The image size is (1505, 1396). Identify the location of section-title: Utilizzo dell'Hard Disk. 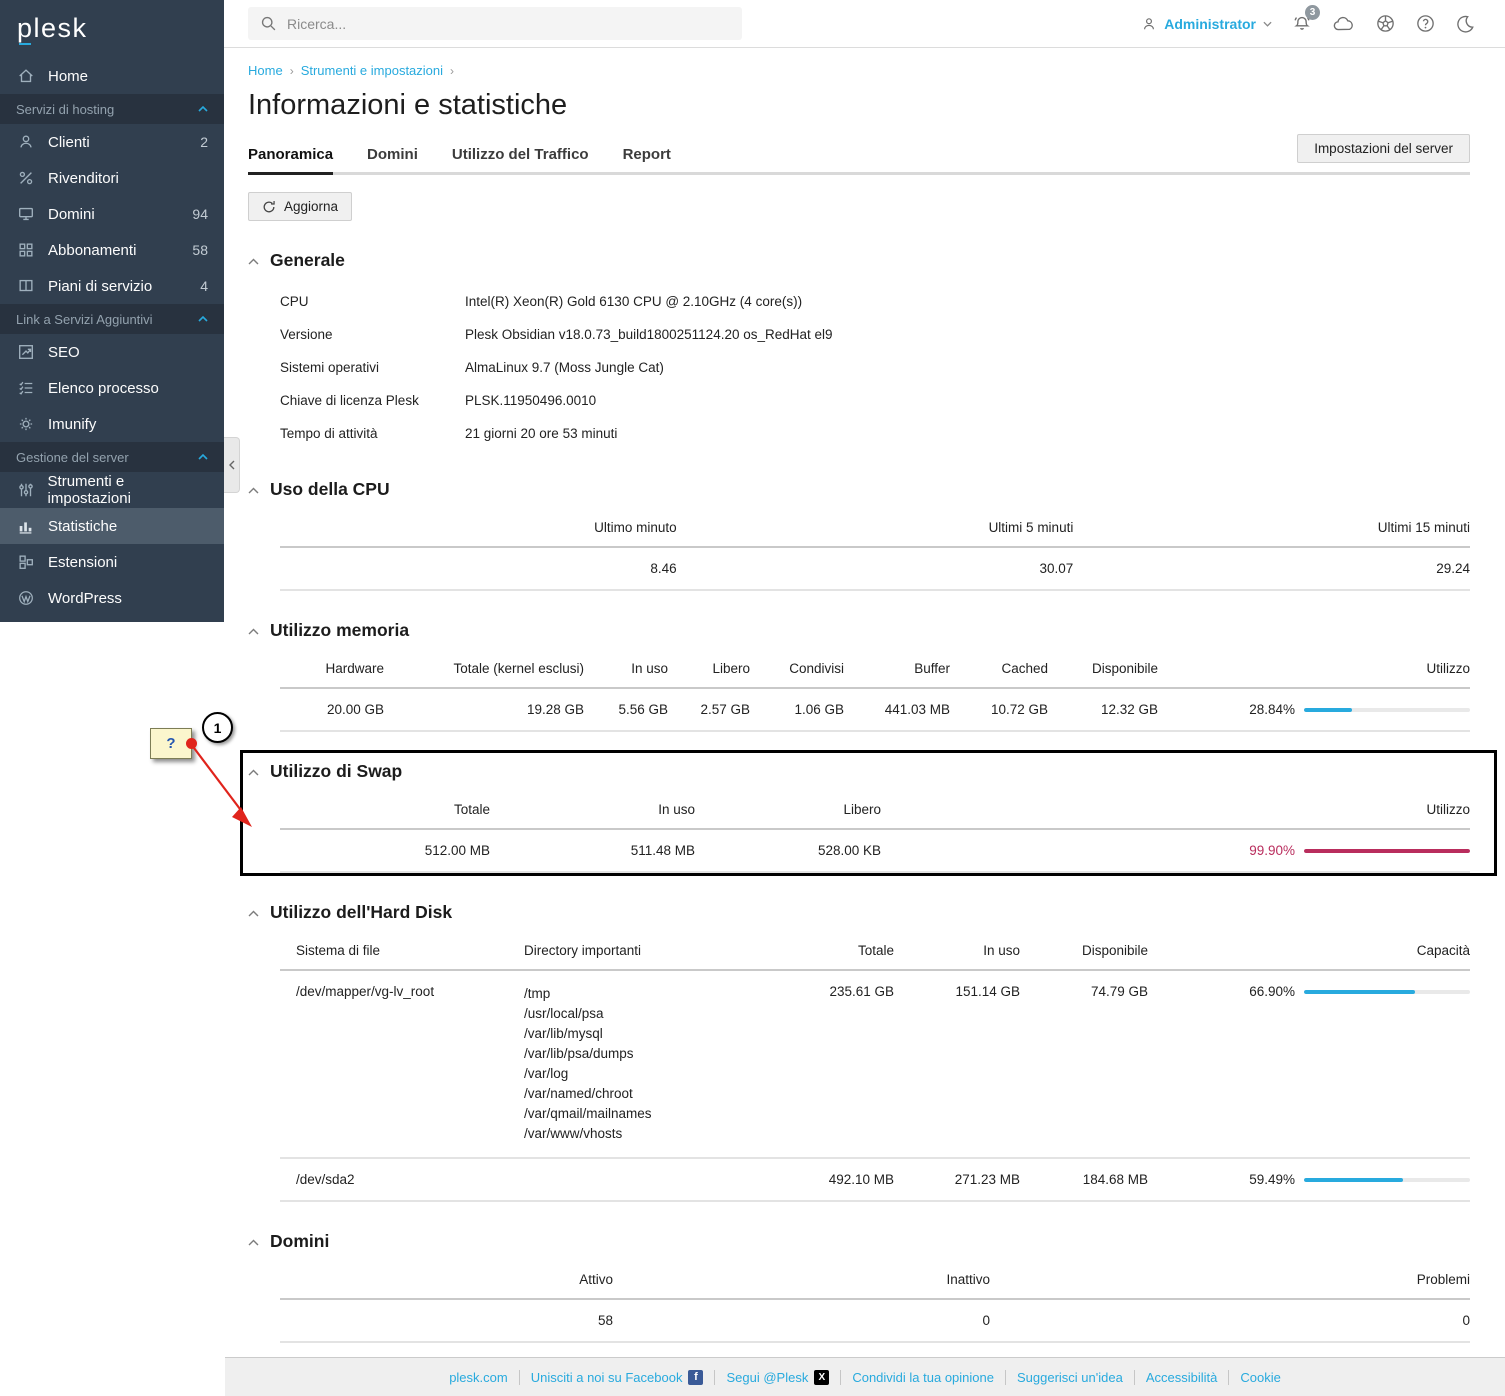
(361, 912).